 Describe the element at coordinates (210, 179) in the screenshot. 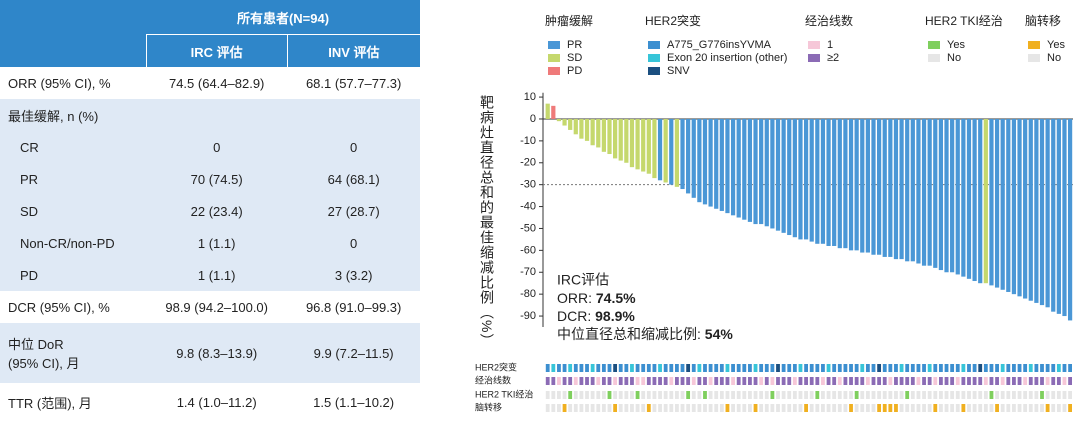

I see `row: PR 70 (74.5) 64 (68.1)` at that location.